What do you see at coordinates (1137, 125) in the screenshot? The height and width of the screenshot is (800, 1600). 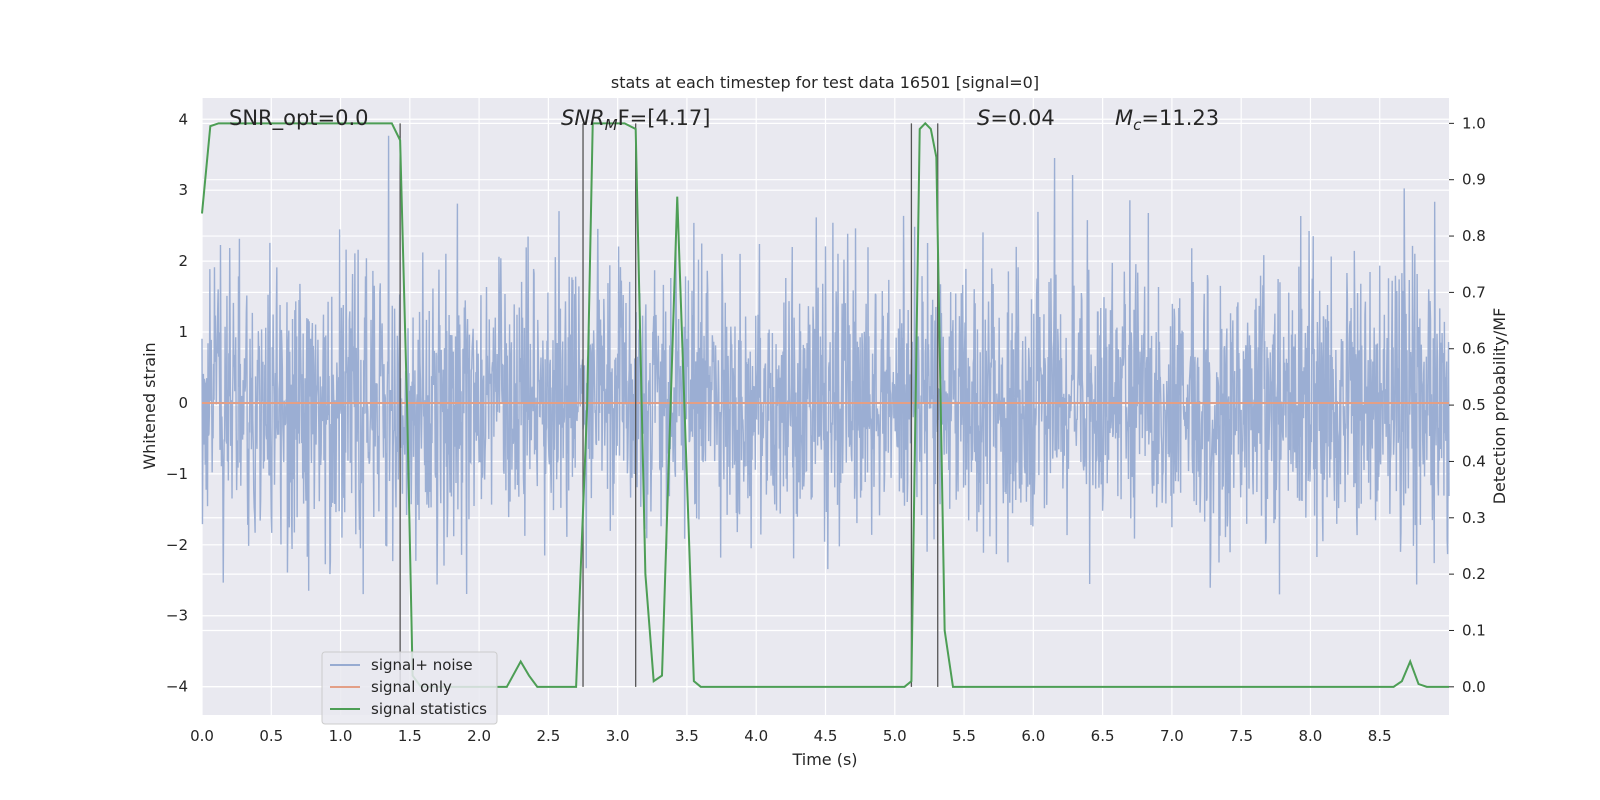 I see `annotation-mc-sub: c` at bounding box center [1137, 125].